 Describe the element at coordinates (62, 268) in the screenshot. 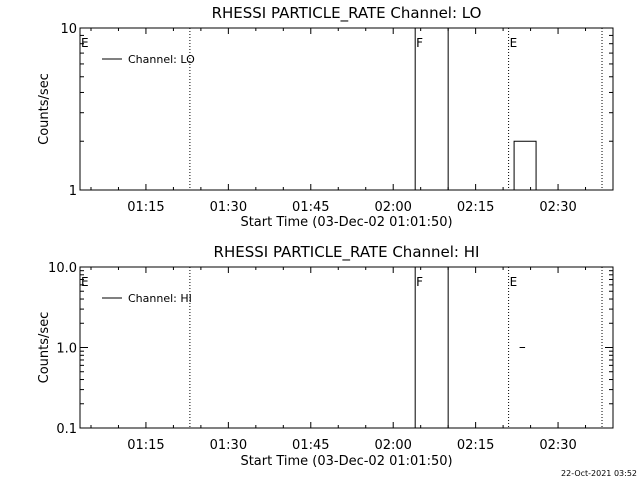

I see `y-tick-label: 10.0` at that location.